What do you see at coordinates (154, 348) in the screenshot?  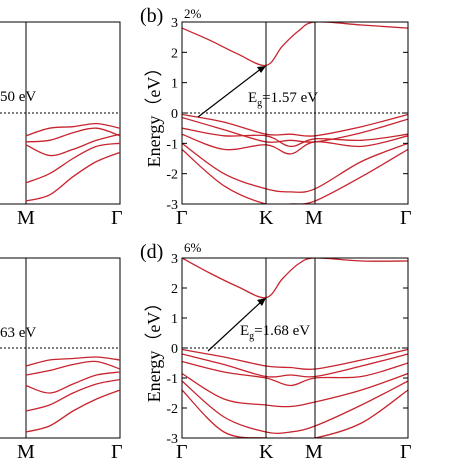 I see `panel-d-ylabel: Energy（eV）` at bounding box center [154, 348].